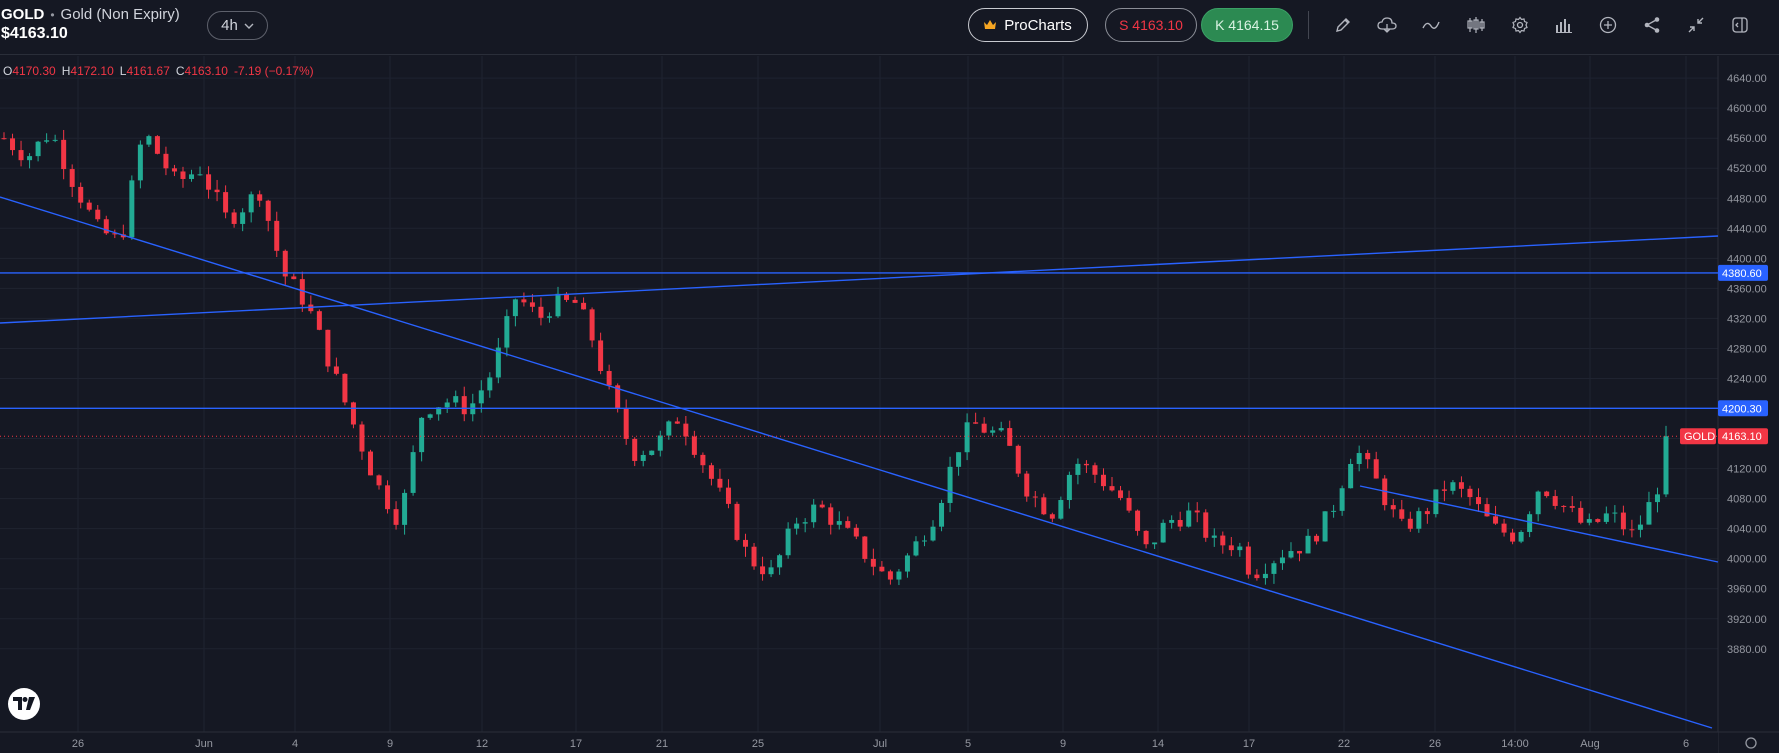 This screenshot has width=1779, height=753. What do you see at coordinates (1435, 744) in the screenshot?
I see `time-tick-label: 26` at bounding box center [1435, 744].